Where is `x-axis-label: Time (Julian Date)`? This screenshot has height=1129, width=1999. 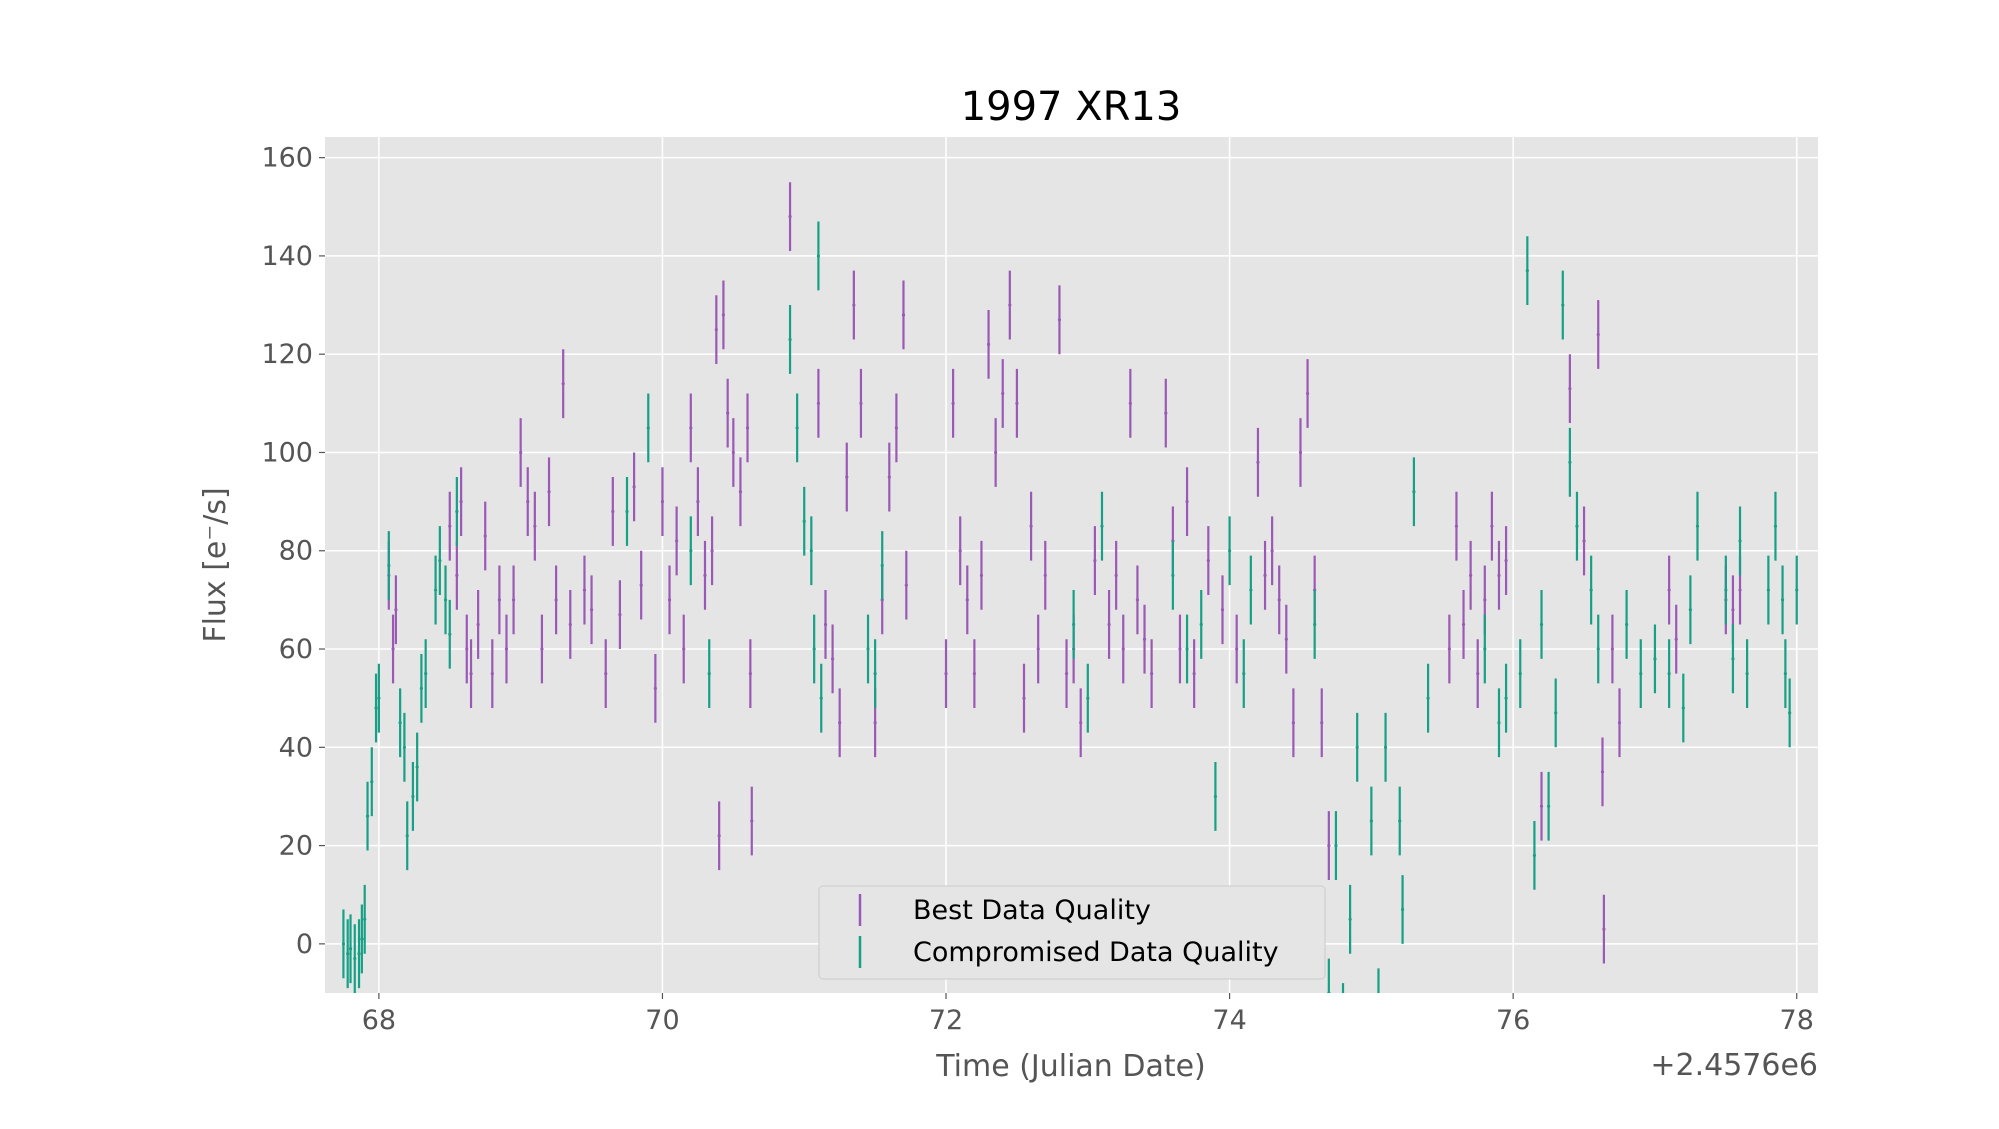 x-axis-label: Time (Julian Date) is located at coordinates (1070, 1066).